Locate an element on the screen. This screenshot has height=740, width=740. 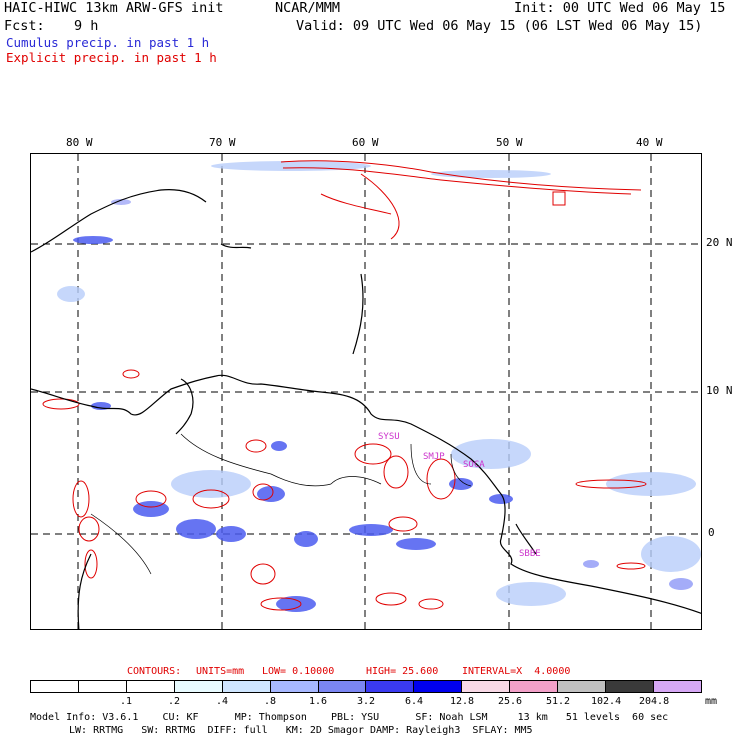
lat-label-10n: 10 N is located at coordinates (719, 390).